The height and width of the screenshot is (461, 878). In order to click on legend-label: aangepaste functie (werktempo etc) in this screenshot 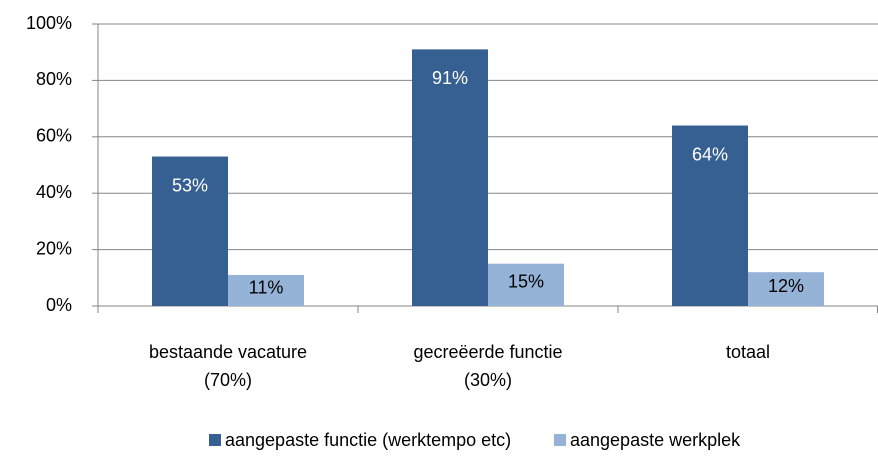, I will do `click(368, 440)`.